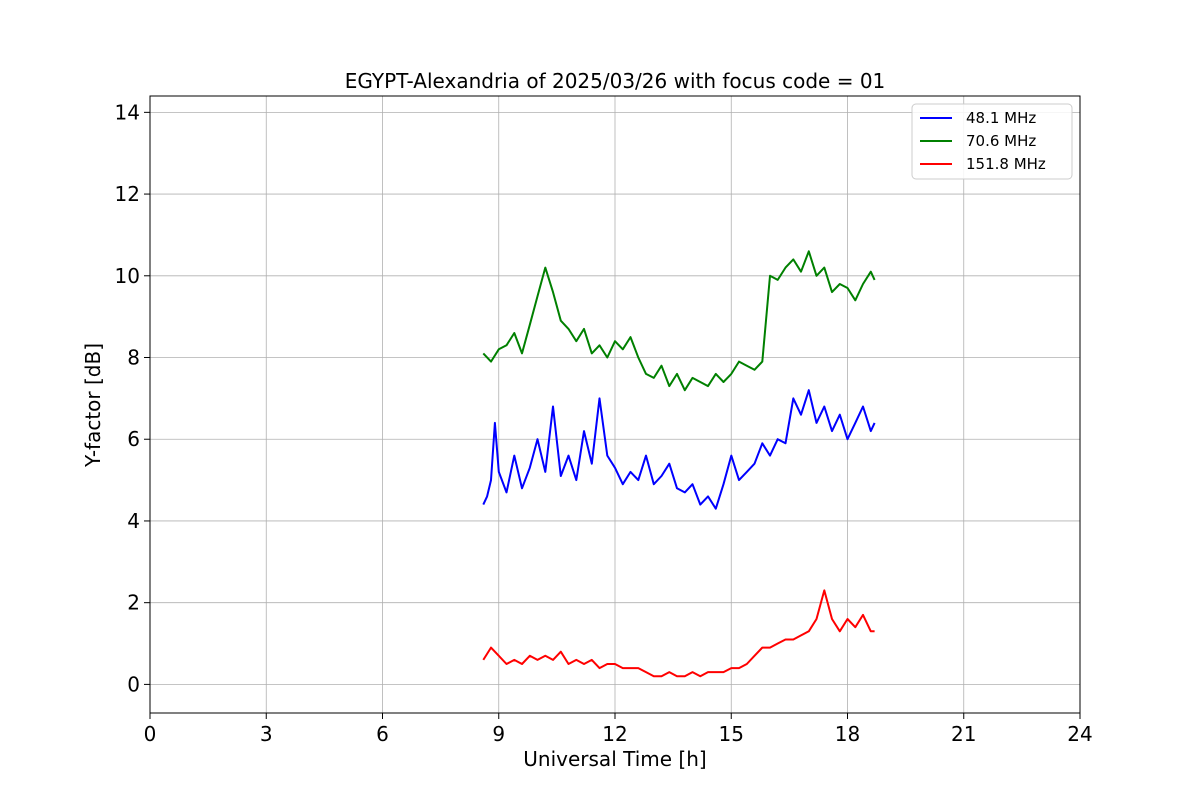 Image resolution: width=1200 pixels, height=800 pixels. I want to click on legend-label-48-1-mhz: 48.1 MHz, so click(1001, 118).